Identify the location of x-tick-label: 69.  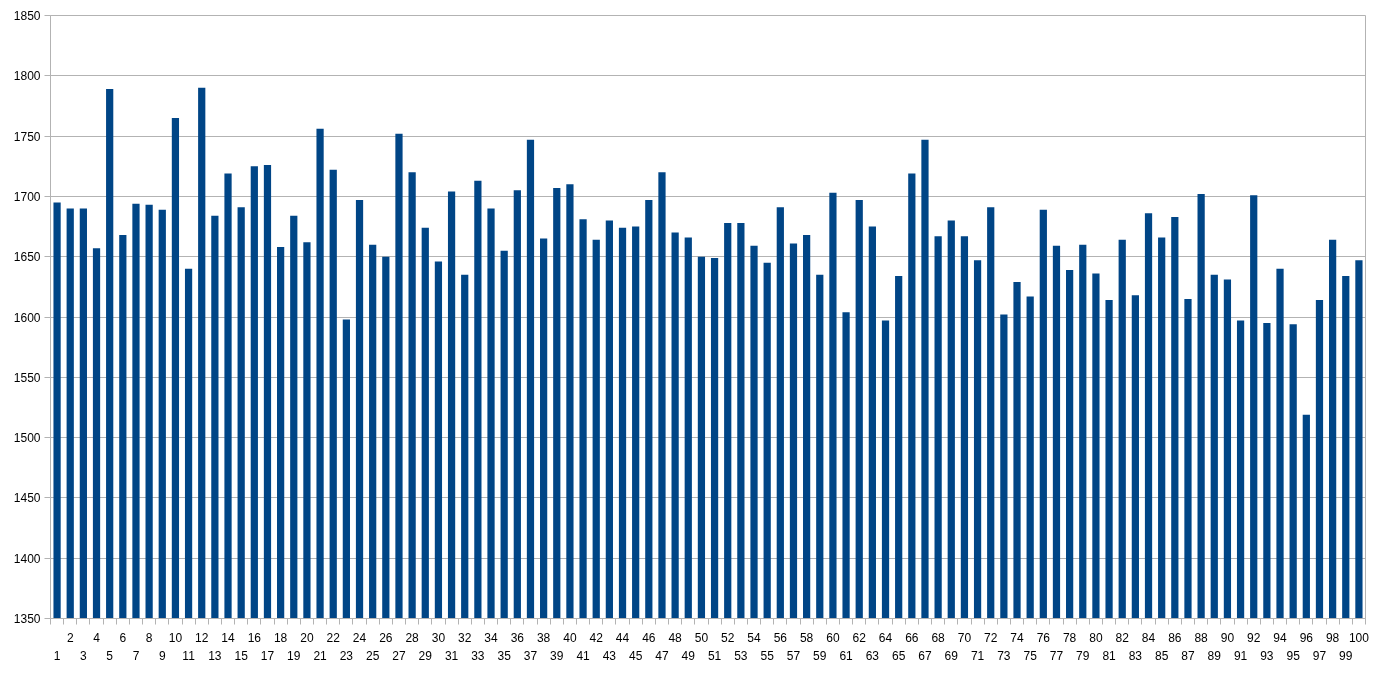
(951, 655).